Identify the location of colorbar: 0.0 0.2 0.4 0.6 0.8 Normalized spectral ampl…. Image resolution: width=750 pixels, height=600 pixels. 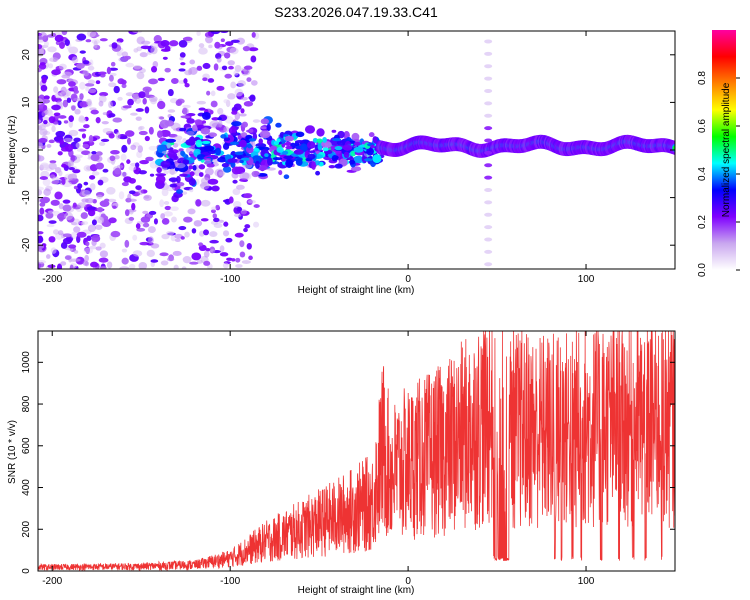
(718, 153).